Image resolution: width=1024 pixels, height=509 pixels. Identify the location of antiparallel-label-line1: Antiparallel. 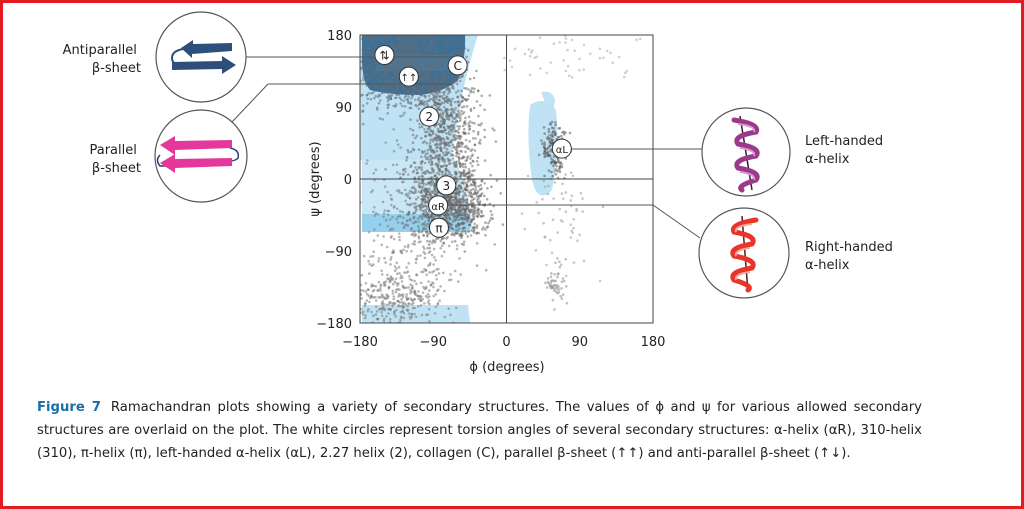
(100, 50).